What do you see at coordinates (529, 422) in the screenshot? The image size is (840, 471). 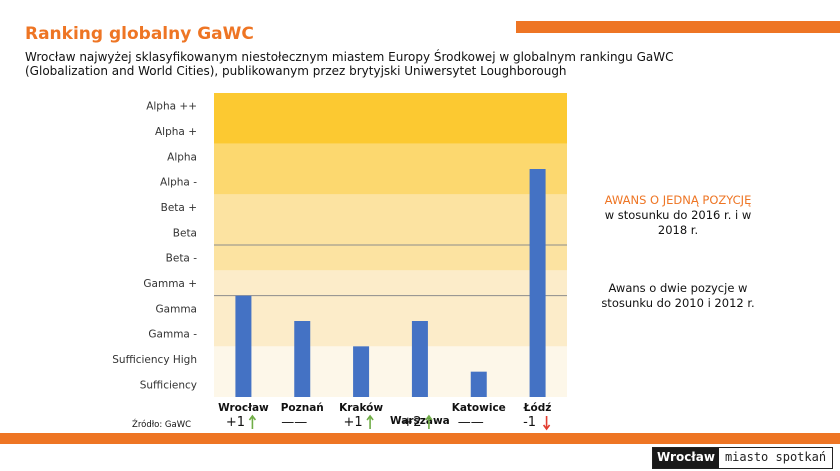 I see `rank-change-label: -1` at bounding box center [529, 422].